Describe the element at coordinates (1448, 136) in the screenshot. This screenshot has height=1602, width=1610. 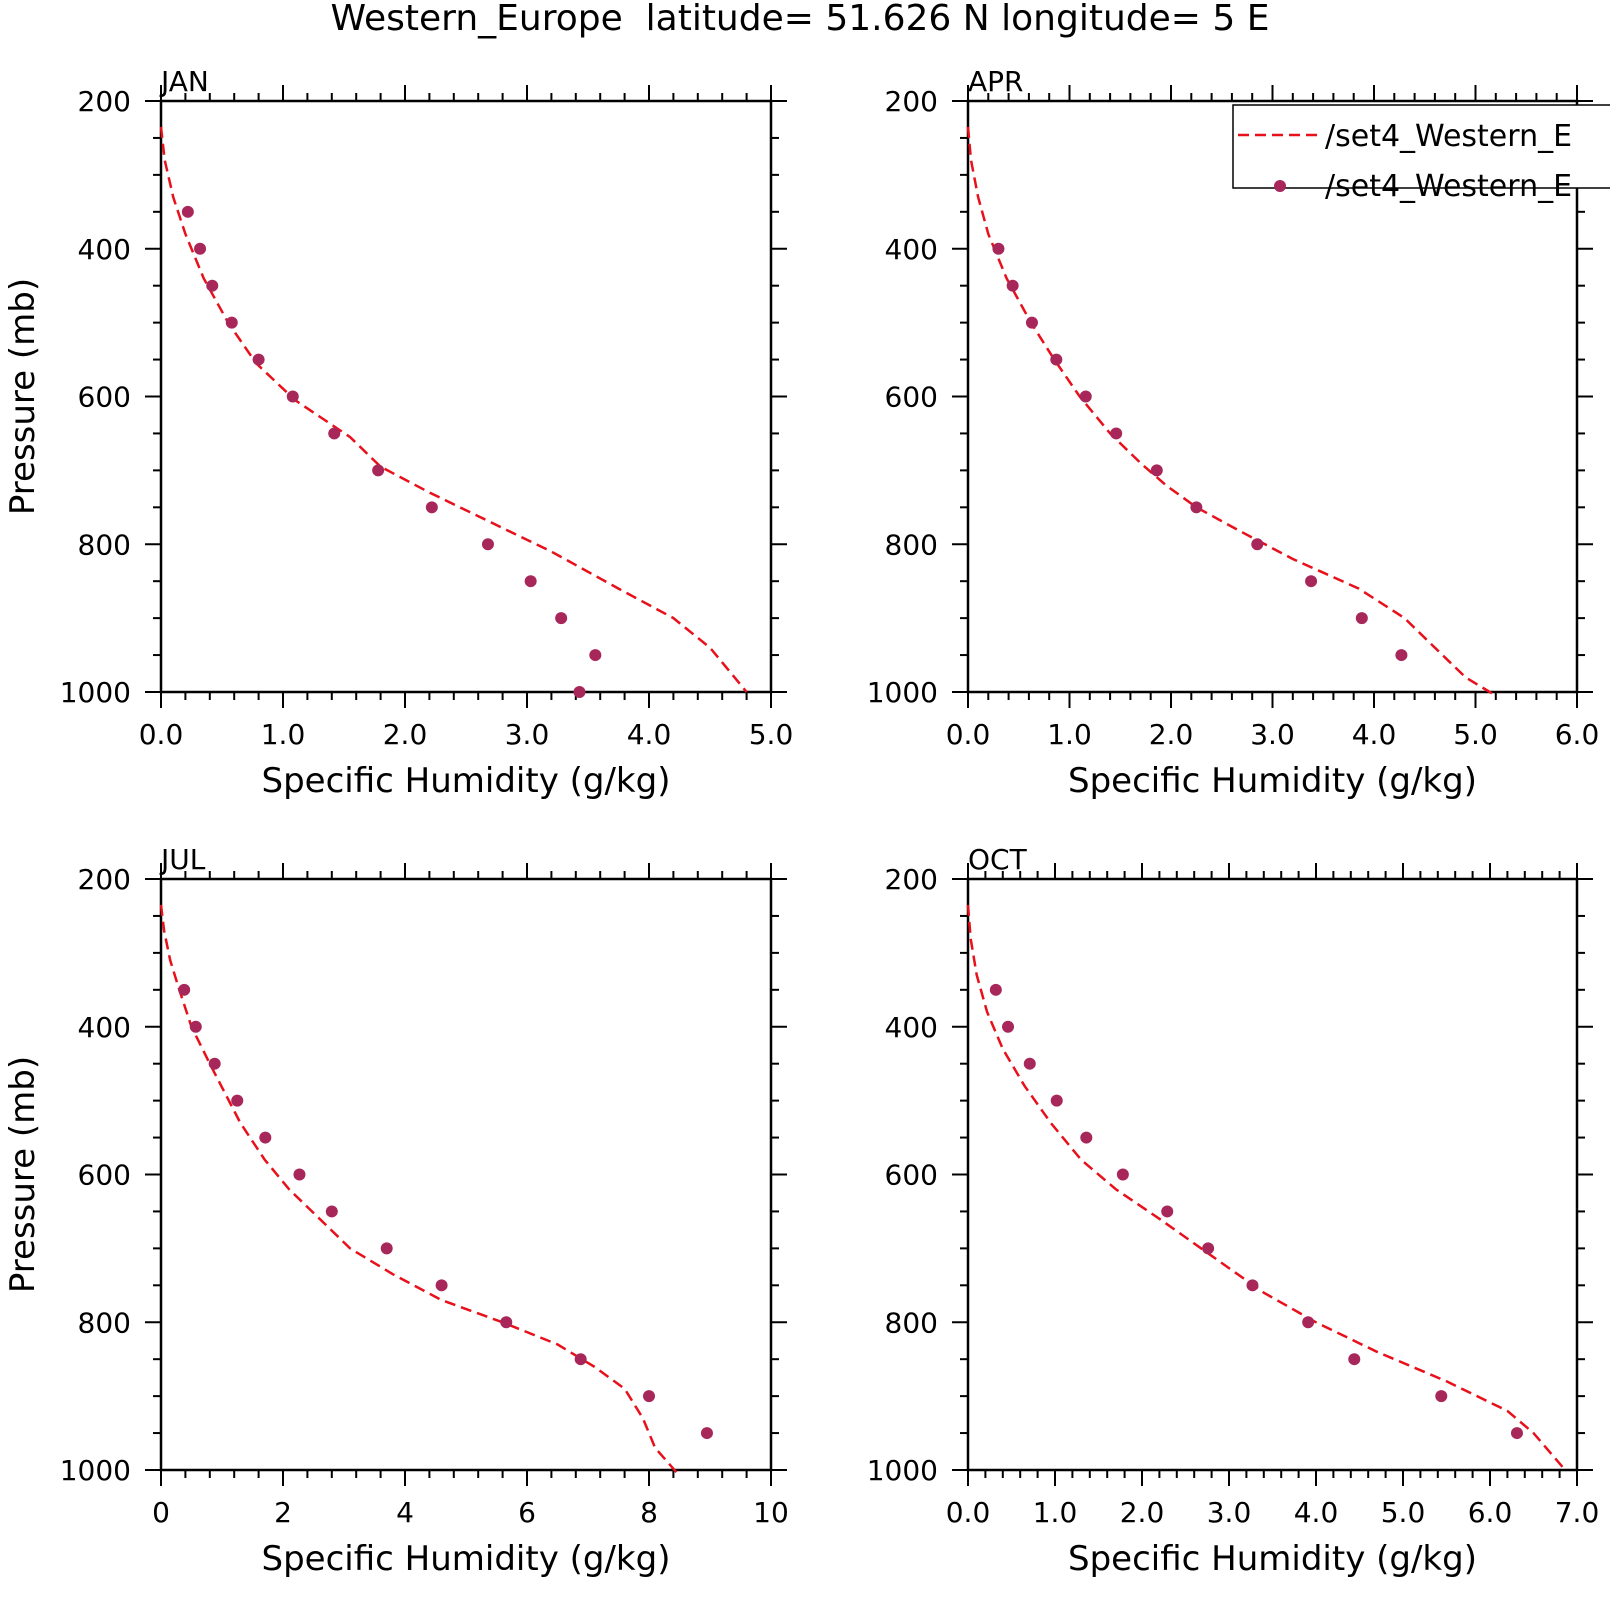
I see `legend-entry-model: /set4_Western_E` at that location.